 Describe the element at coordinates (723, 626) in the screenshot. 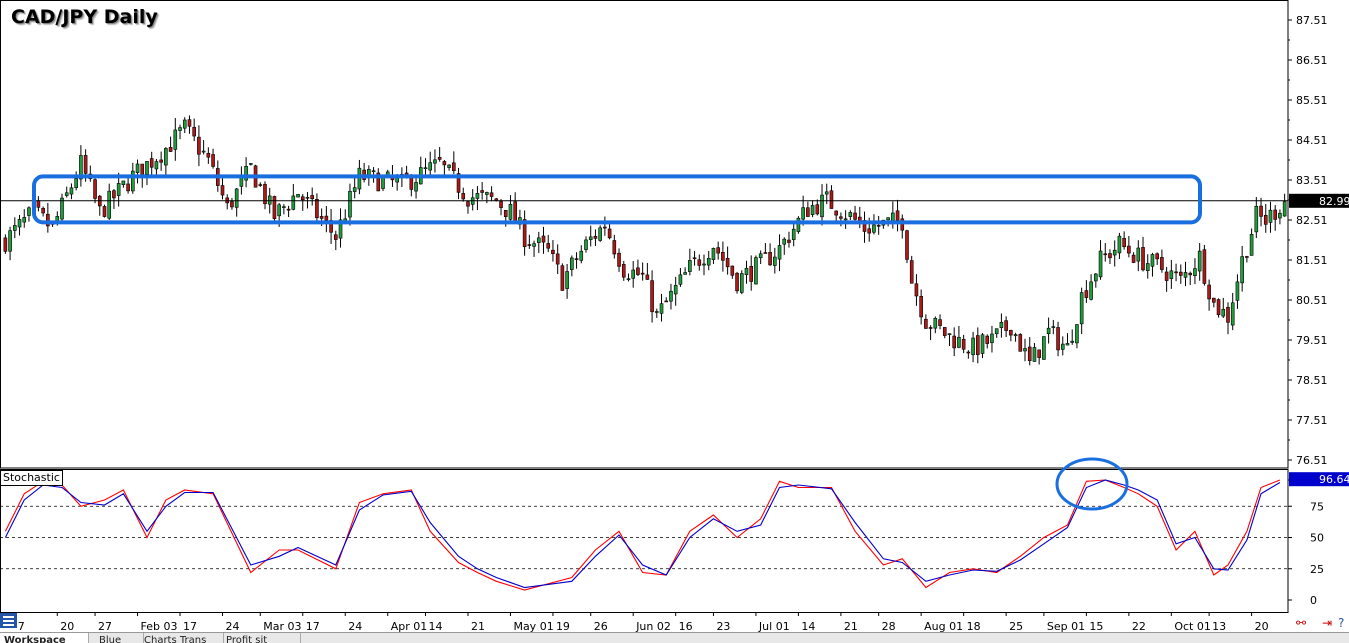

I see `x-tick-label: 23` at that location.